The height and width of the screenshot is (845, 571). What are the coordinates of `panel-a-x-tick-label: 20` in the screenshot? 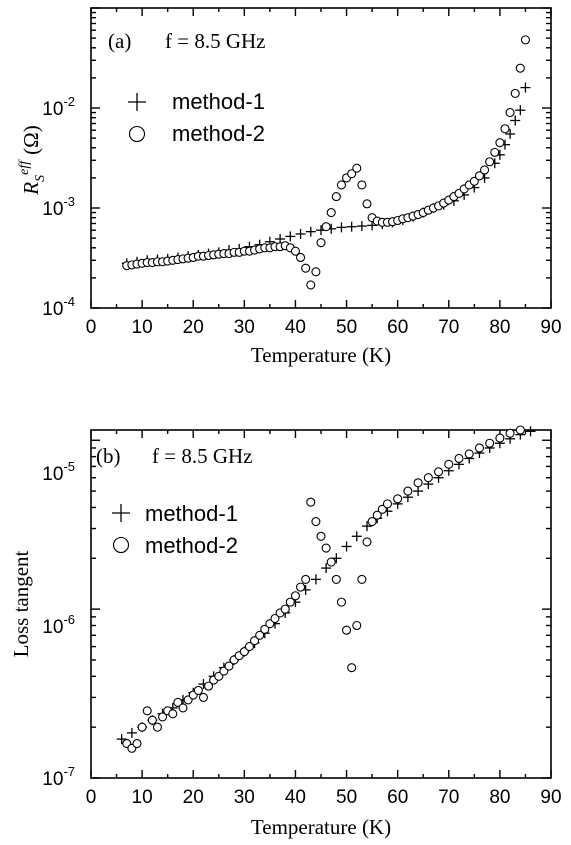 It's located at (193, 327).